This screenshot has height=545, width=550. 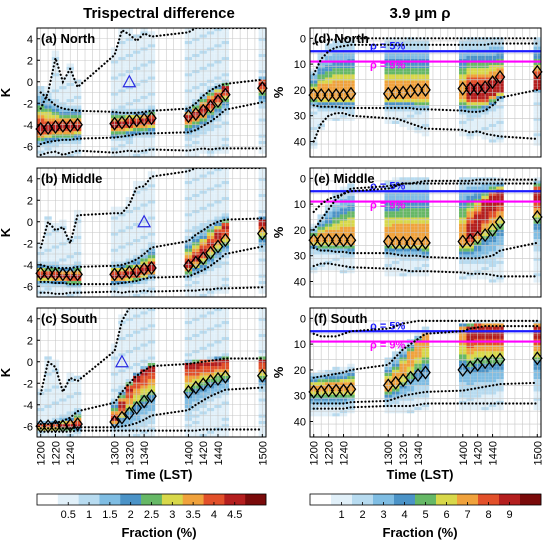 I want to click on y-tick-label: 20, so click(x=300, y=371).